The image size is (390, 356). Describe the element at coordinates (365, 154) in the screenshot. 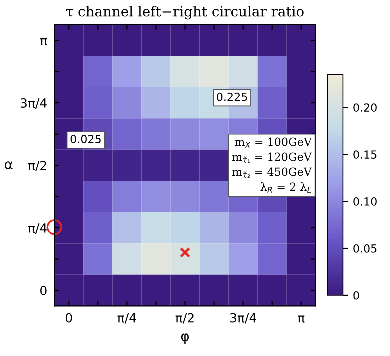

I see `color-bar-label: 0.15` at that location.